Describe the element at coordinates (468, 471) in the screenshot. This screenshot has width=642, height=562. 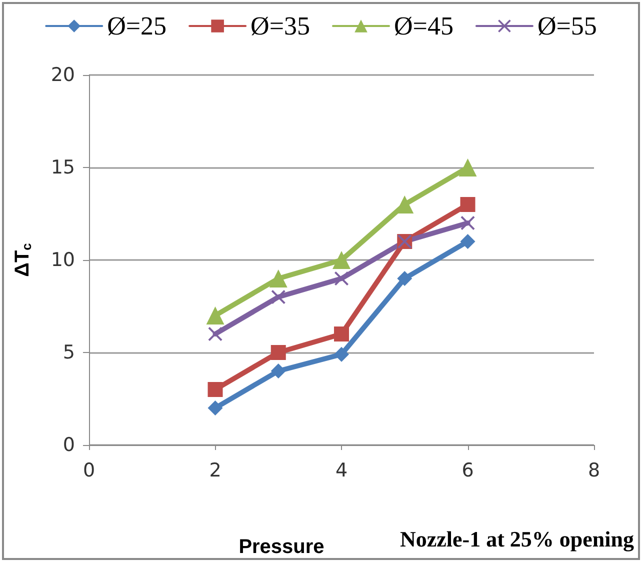
I see `x-tick-label: 6` at that location.